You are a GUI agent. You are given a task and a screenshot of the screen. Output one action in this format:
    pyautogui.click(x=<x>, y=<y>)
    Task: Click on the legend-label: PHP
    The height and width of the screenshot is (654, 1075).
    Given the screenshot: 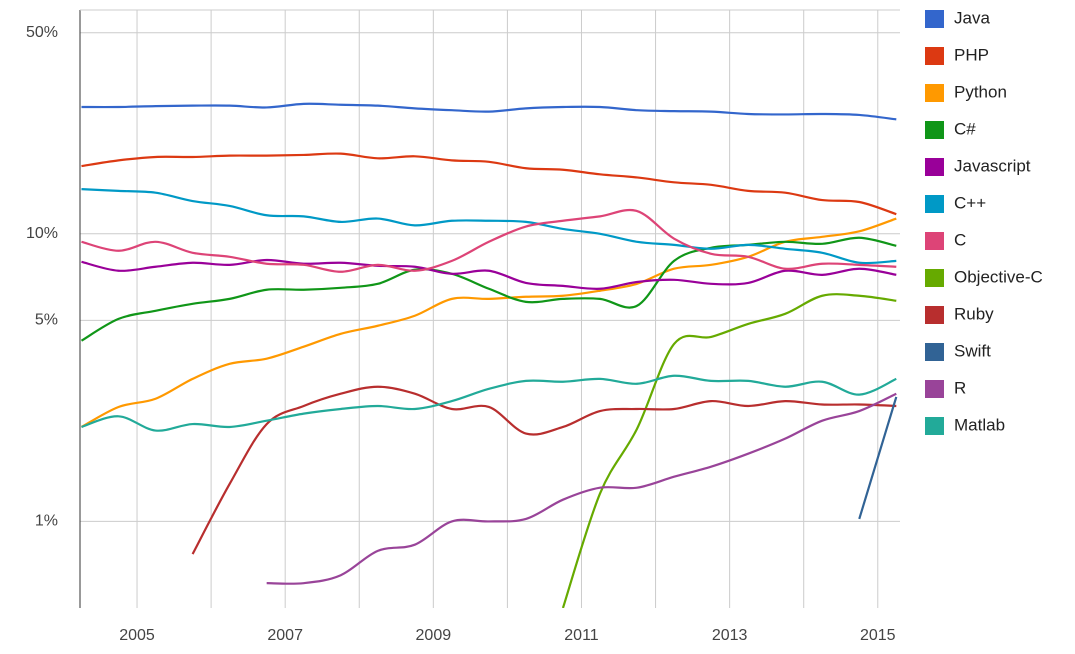 What is the action you would take?
    pyautogui.click(x=971, y=54)
    